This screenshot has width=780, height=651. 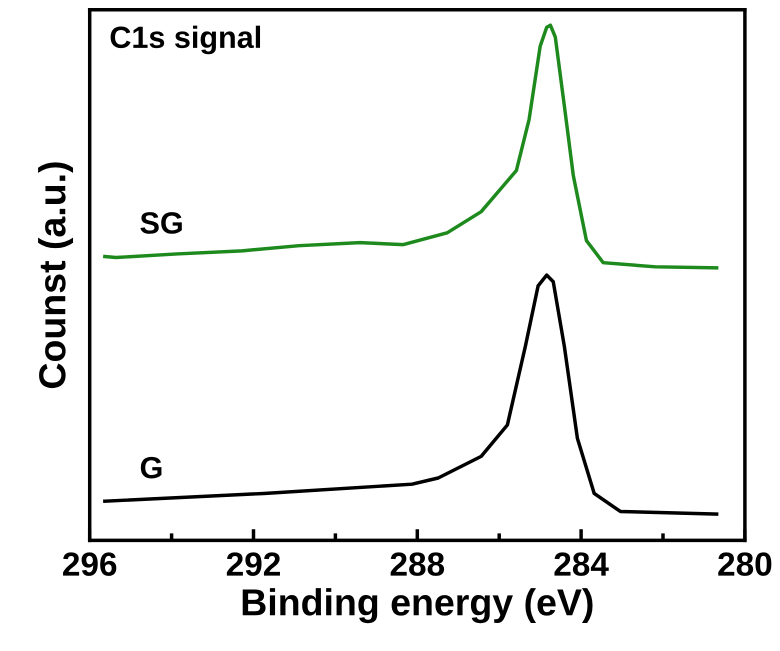 I want to click on x-tick-label: 288, so click(x=417, y=564).